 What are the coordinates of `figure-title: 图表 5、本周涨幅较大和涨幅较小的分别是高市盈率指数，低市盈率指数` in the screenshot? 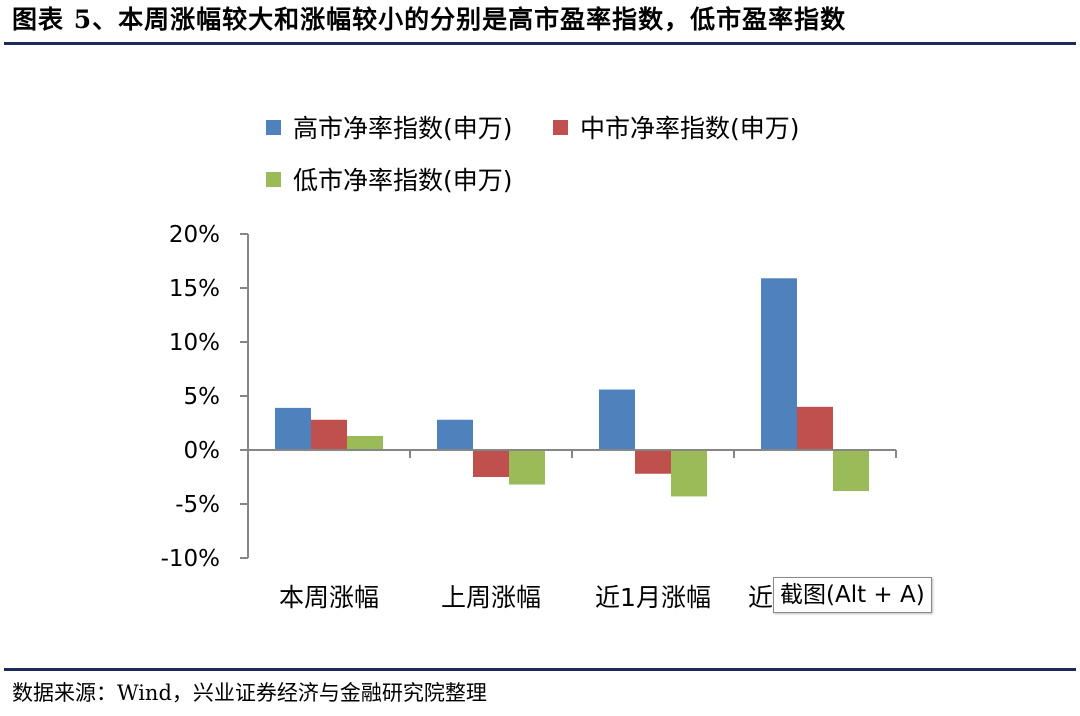 It's located at (429, 19).